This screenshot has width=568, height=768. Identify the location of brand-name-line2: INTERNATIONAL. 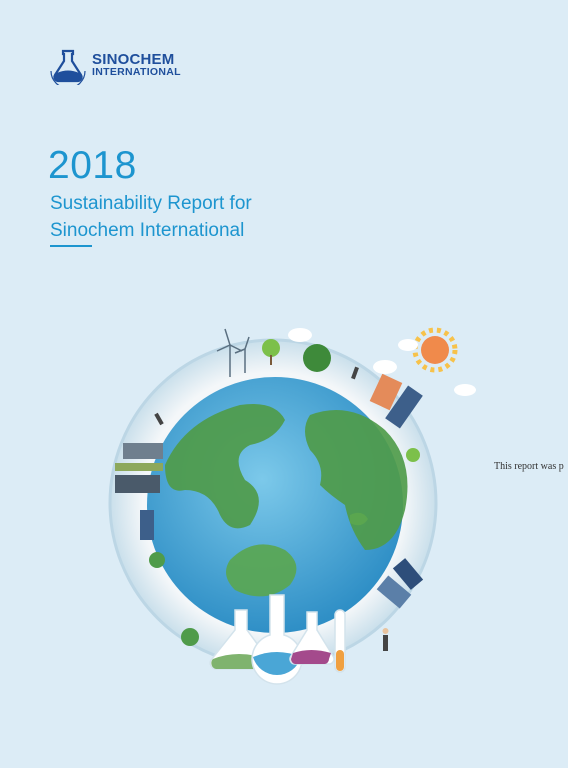
(136, 72).